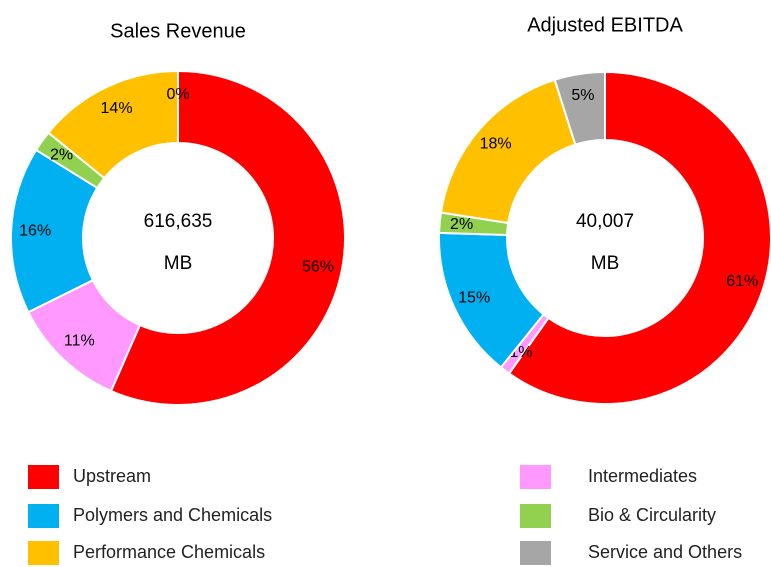  I want to click on legend-label: Intermediates, so click(642, 476).